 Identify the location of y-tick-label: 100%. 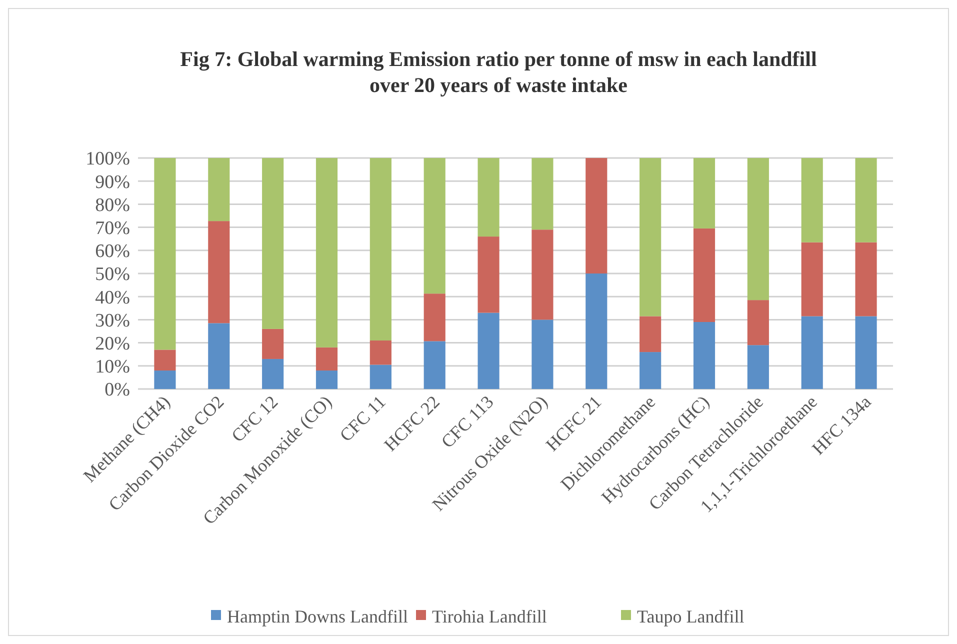
(108, 159).